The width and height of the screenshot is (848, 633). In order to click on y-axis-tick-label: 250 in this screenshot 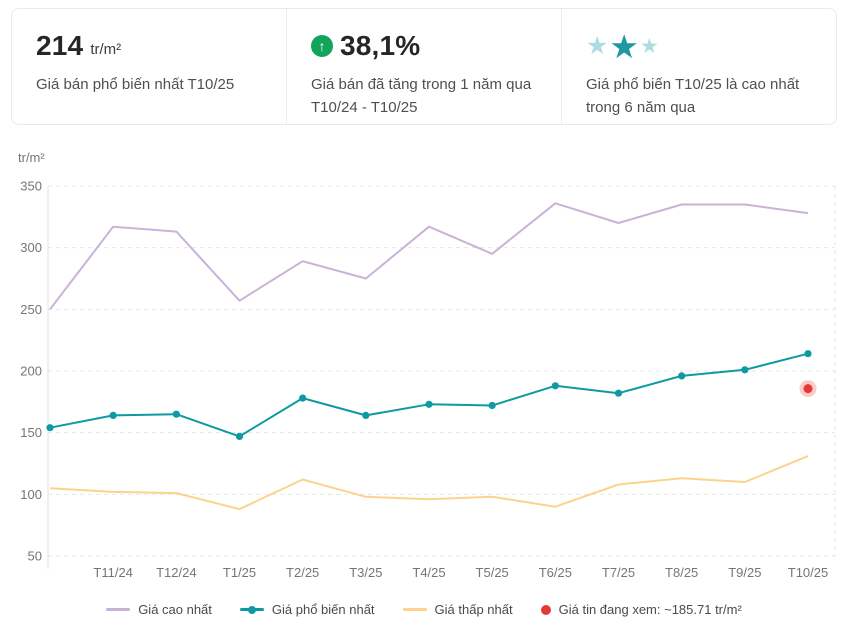, I will do `click(31, 309)`.